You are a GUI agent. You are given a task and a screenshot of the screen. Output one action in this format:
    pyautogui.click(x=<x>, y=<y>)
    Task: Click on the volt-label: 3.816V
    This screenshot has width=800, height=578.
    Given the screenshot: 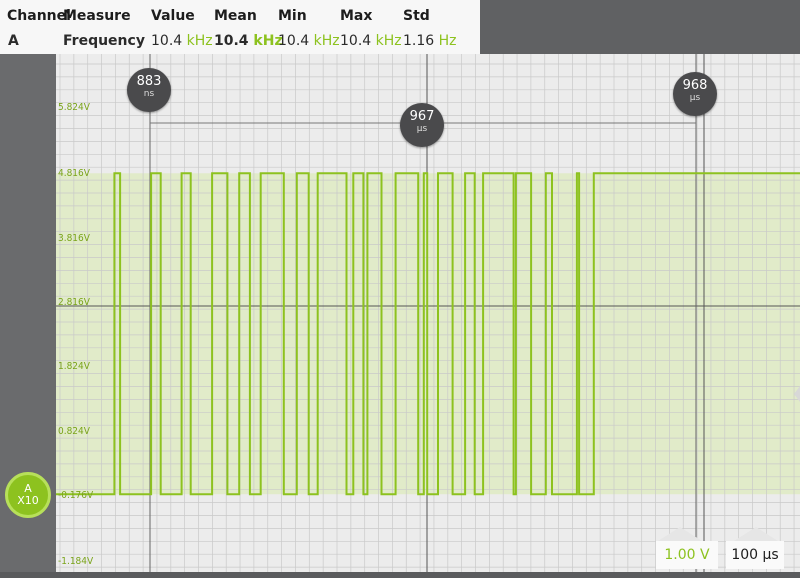 What is the action you would take?
    pyautogui.click(x=74, y=238)
    